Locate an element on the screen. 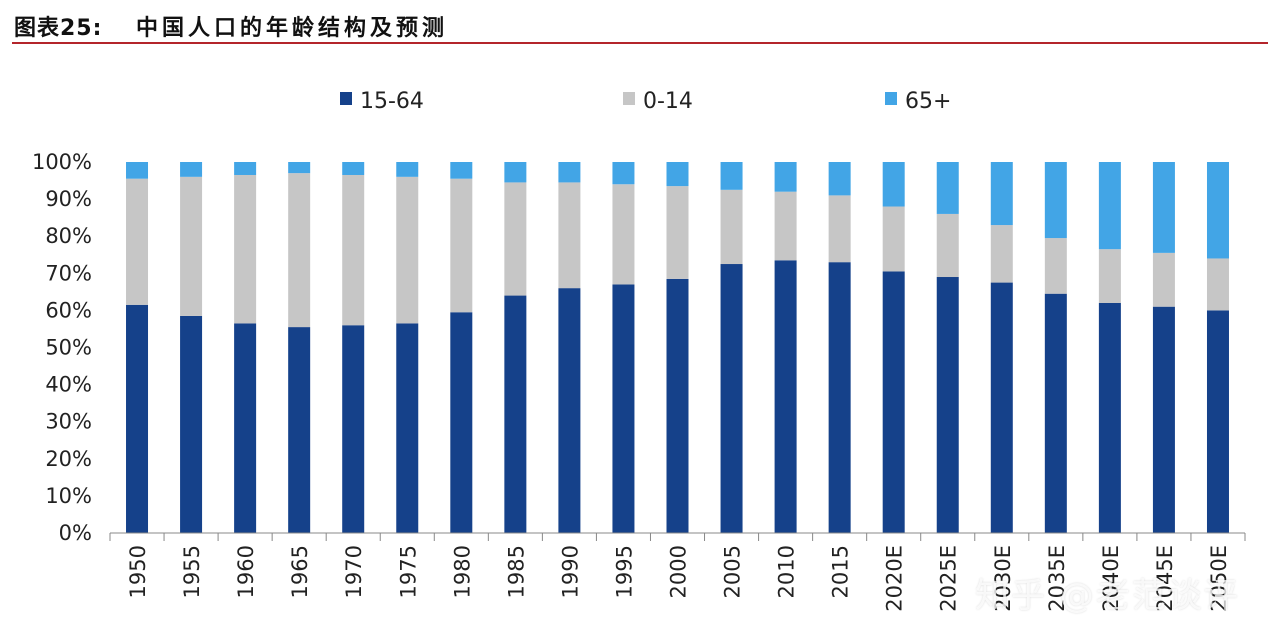 The image size is (1280, 644). bar-group-2035E is located at coordinates (1055, 347).